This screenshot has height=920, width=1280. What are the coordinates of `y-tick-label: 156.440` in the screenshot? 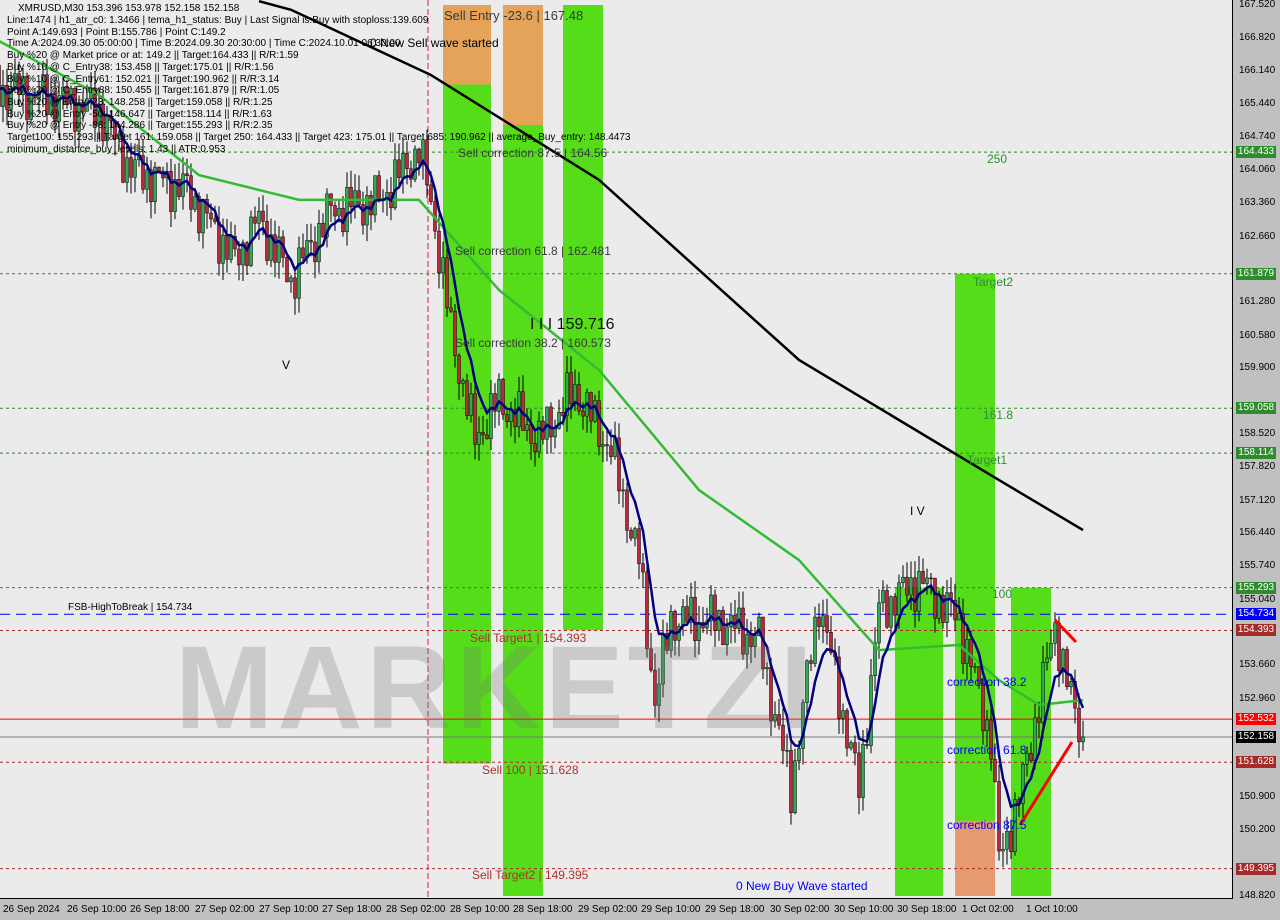 It's located at (1257, 532).